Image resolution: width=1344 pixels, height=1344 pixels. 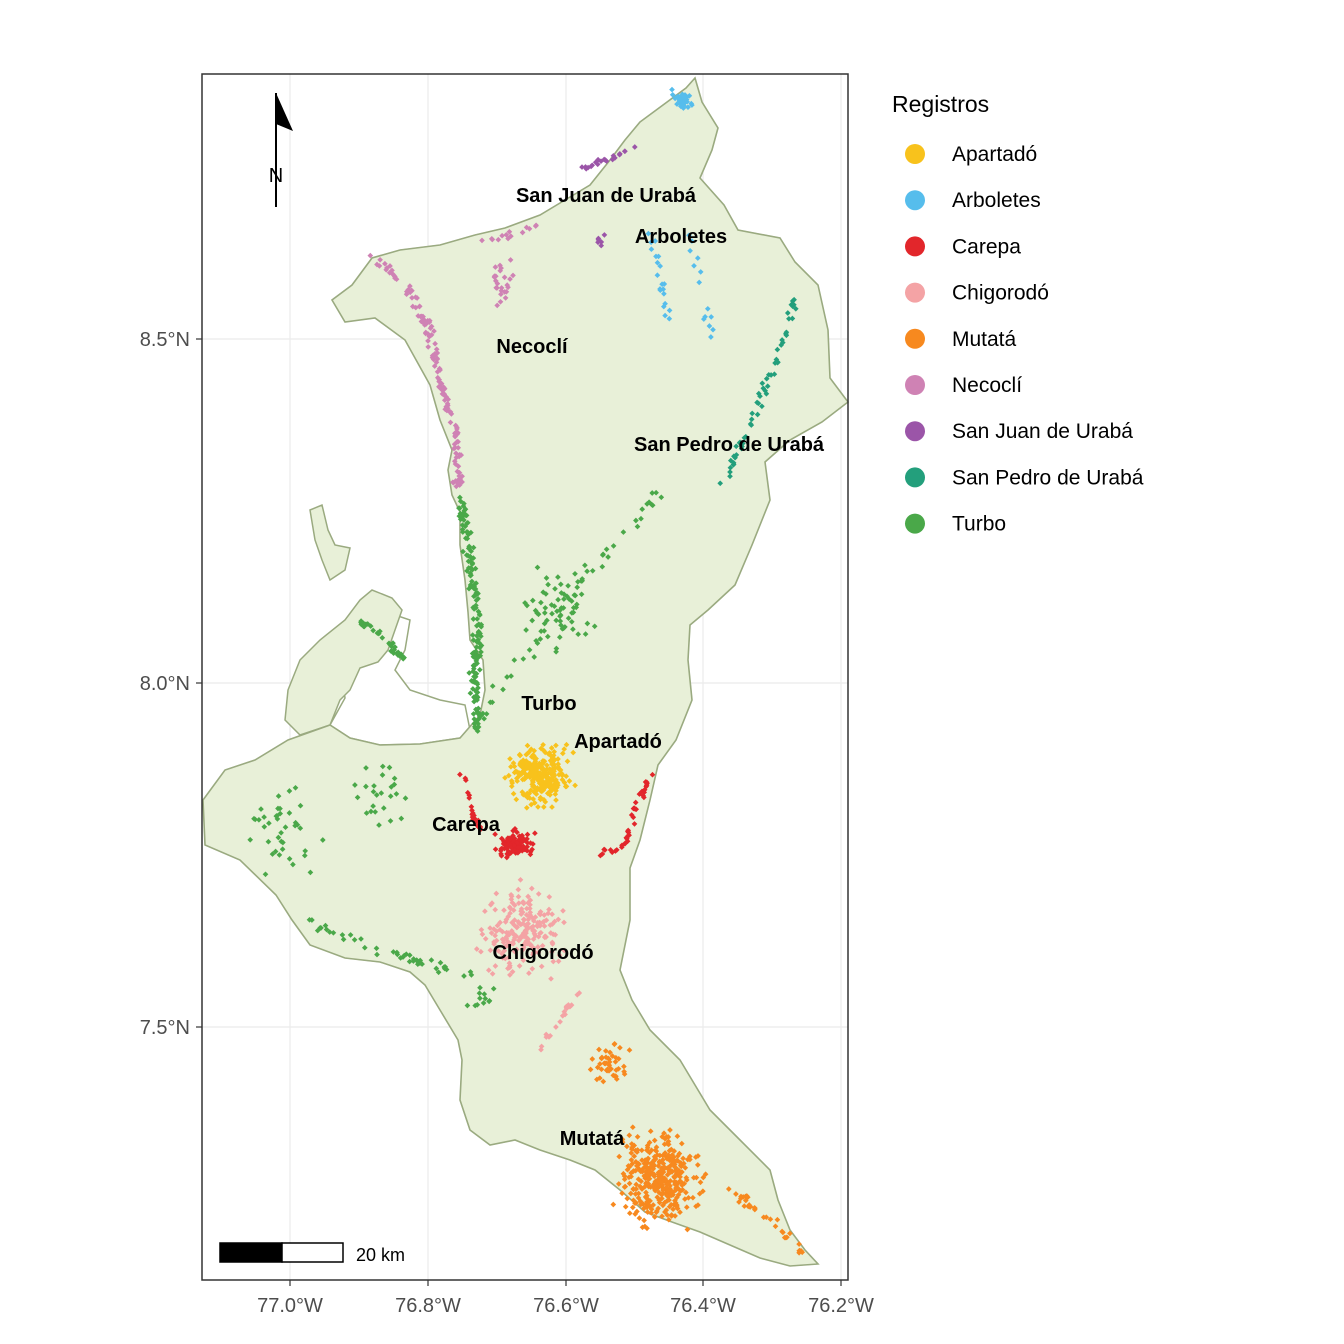 I want to click on x-tick-label: 76.6°W, so click(x=566, y=1306).